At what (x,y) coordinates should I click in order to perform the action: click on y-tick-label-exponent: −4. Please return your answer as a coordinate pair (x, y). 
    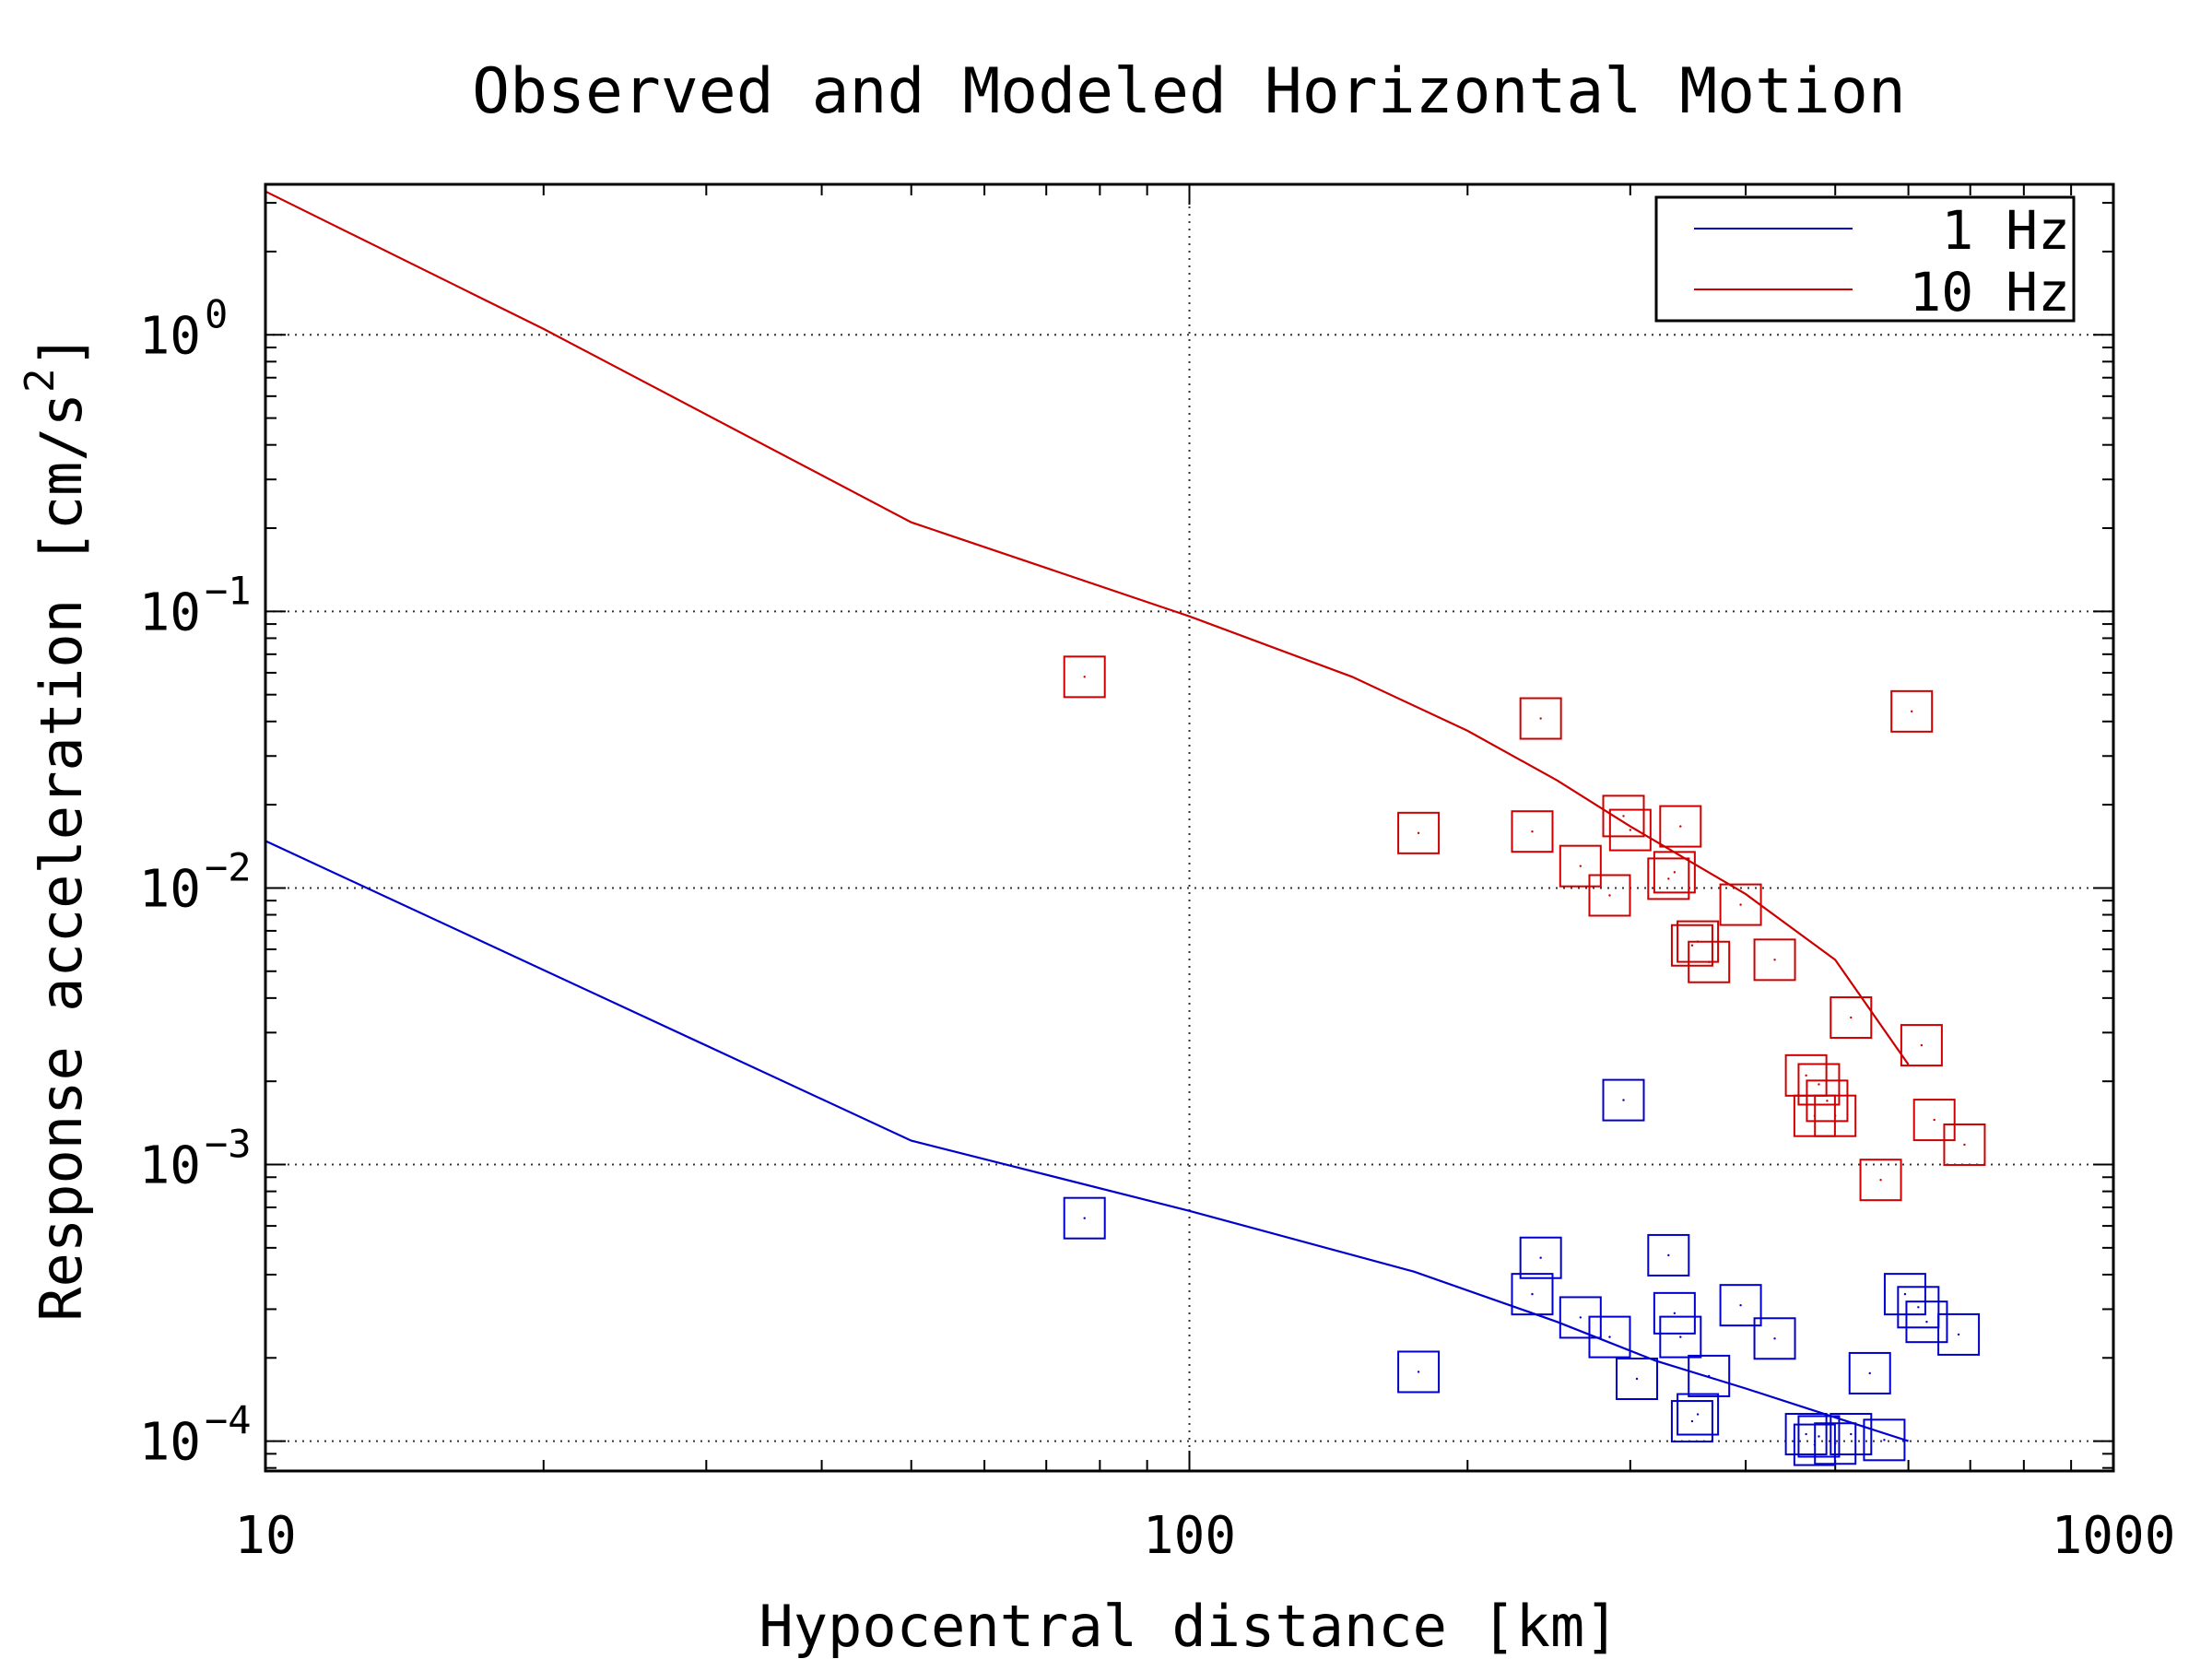
    Looking at the image, I should click on (228, 1420).